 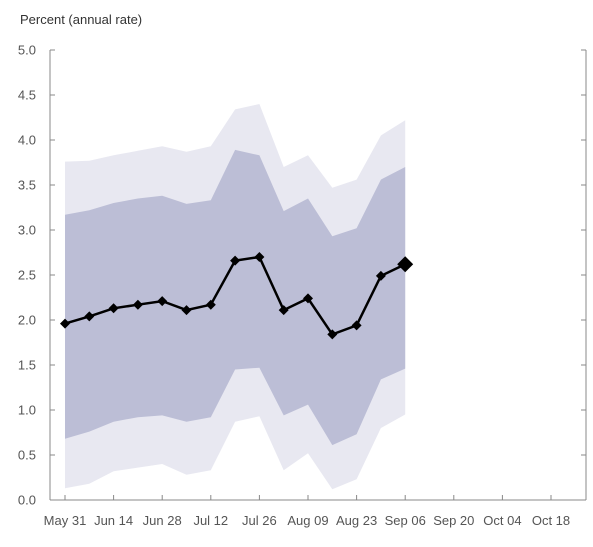 I want to click on y-tick-label: 3.0, so click(x=27, y=230).